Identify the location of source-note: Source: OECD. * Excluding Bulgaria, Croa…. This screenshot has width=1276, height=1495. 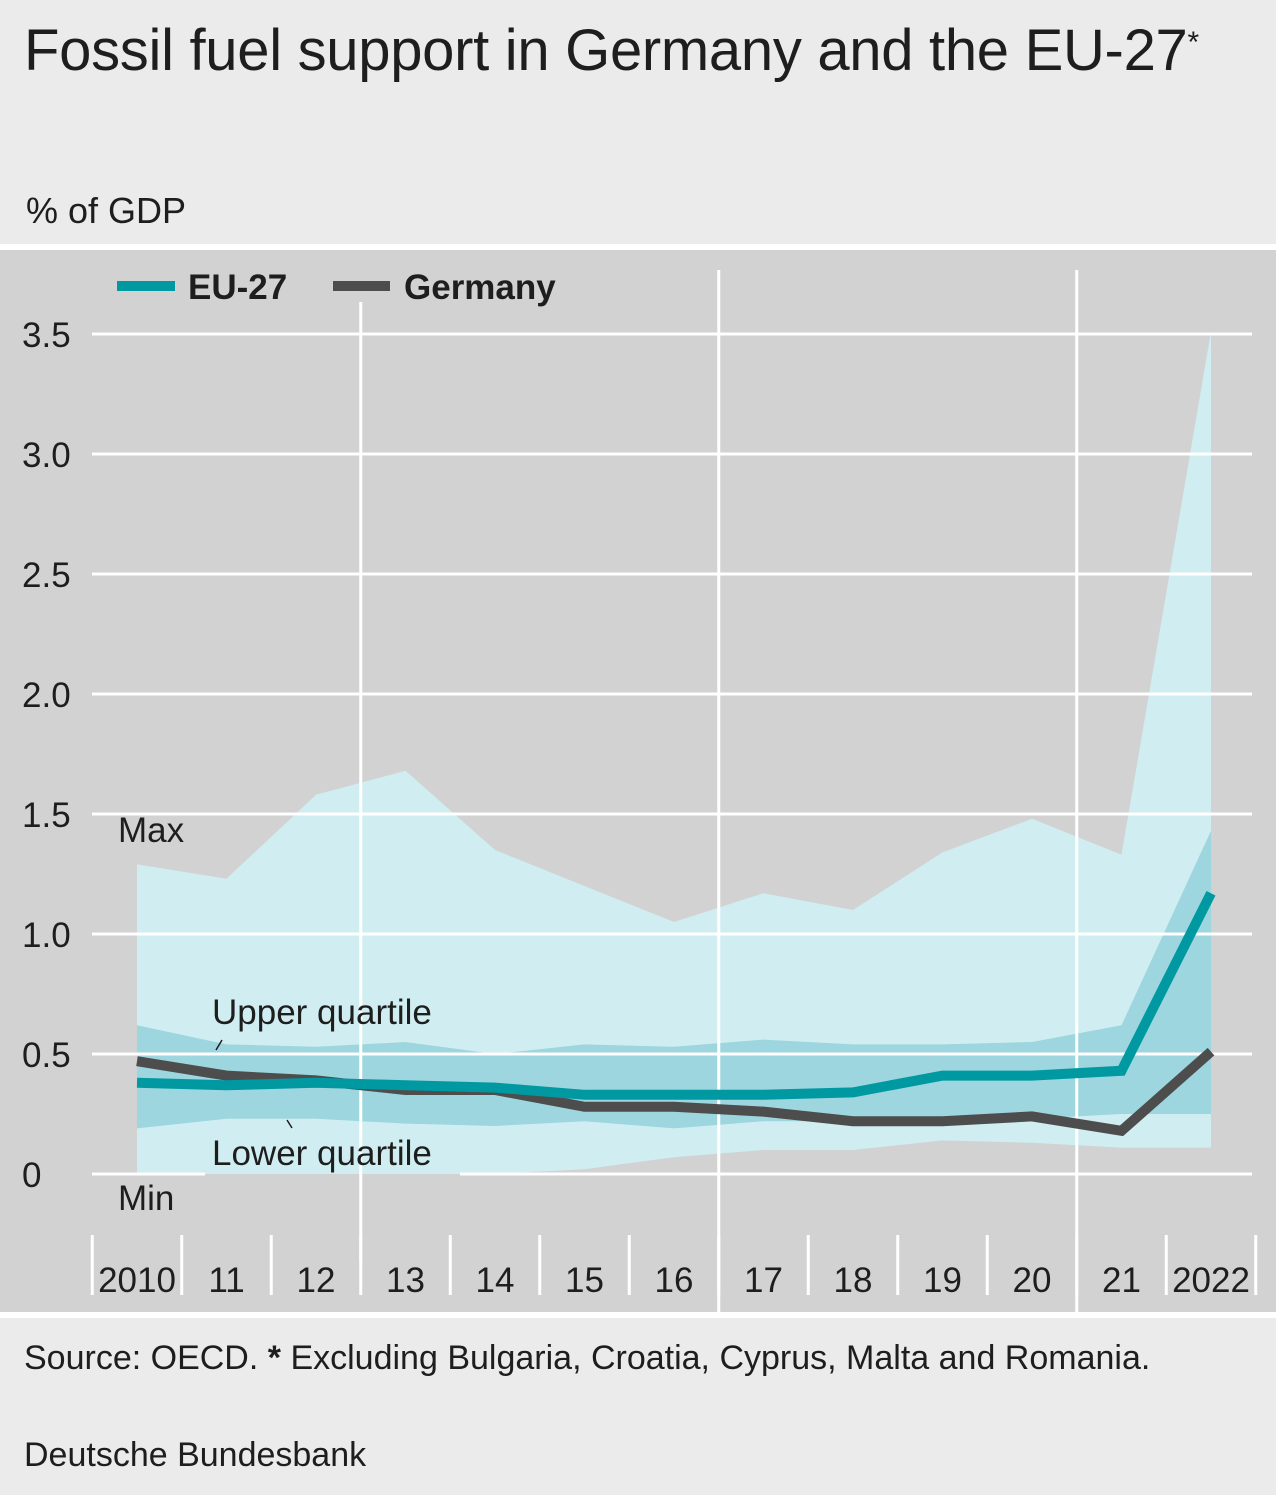
(637, 1358).